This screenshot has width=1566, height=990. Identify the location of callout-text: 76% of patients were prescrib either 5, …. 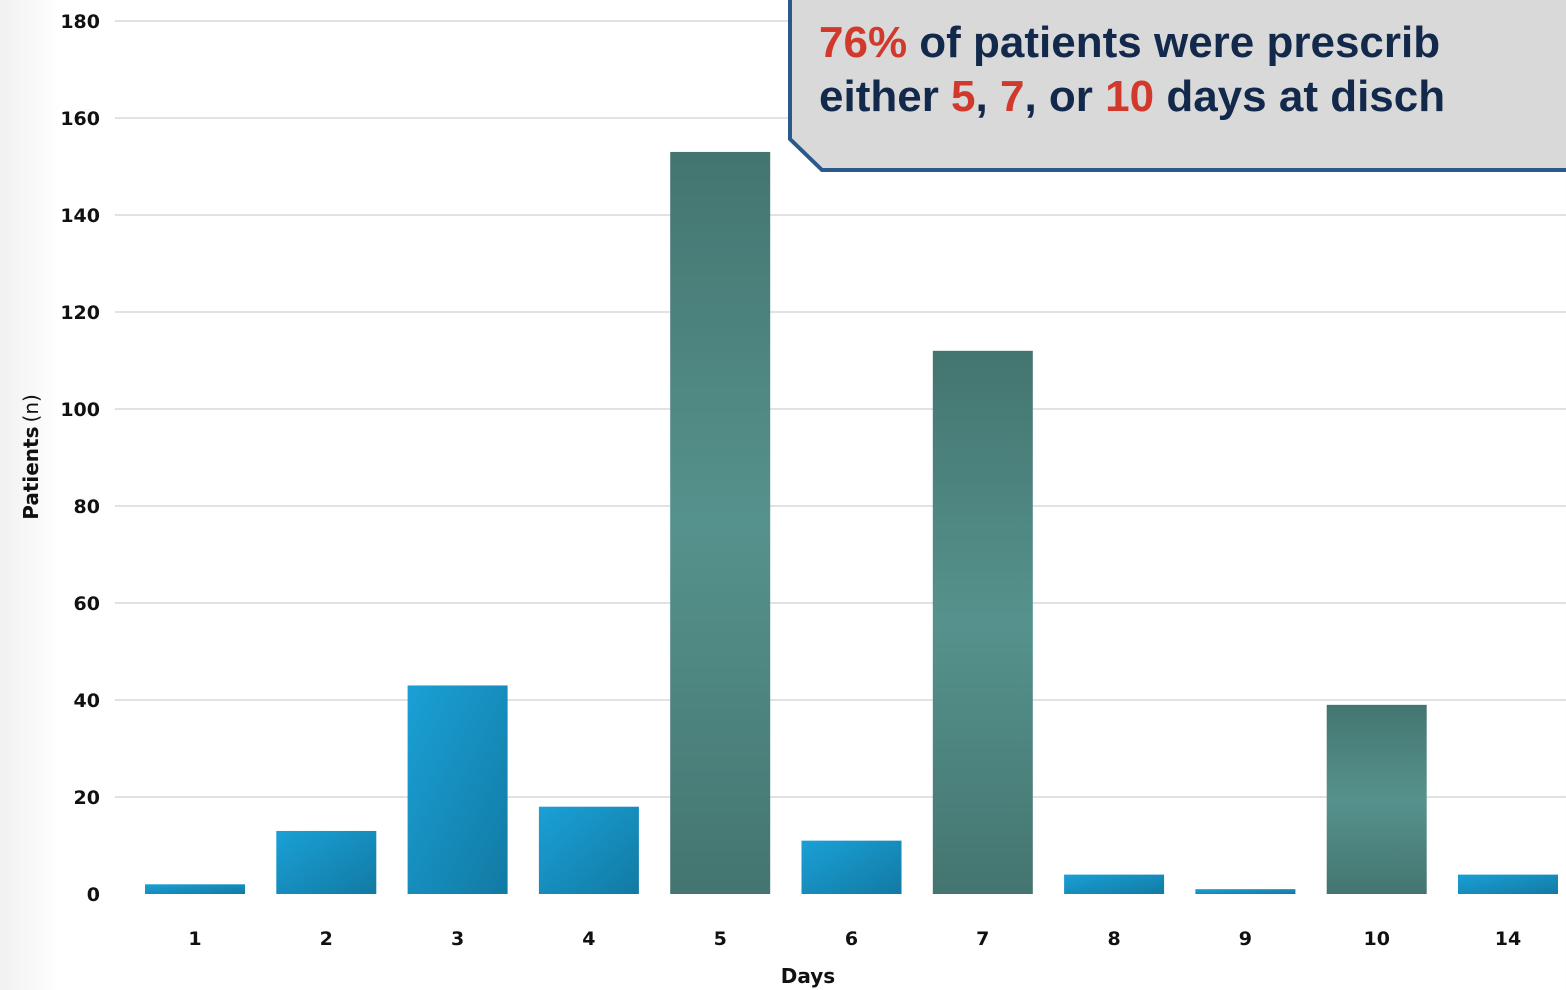
(1192, 70).